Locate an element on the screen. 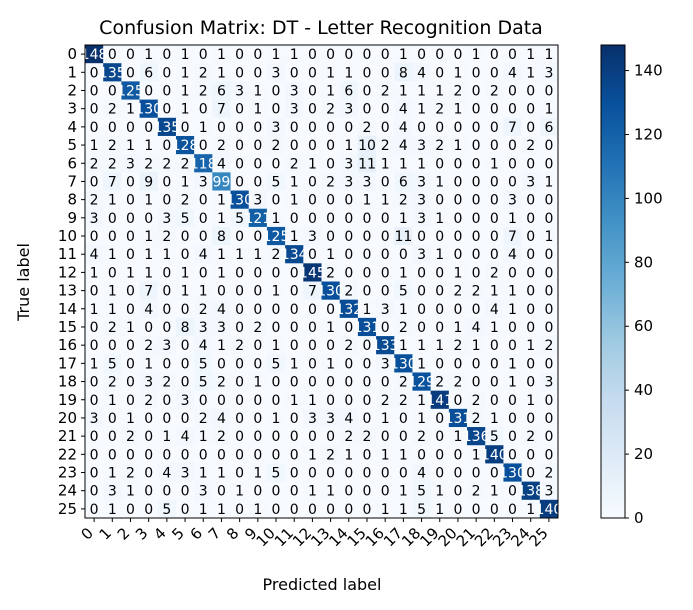 This screenshot has height=610, width=693. cell-value-label: 130 is located at coordinates (330, 292).